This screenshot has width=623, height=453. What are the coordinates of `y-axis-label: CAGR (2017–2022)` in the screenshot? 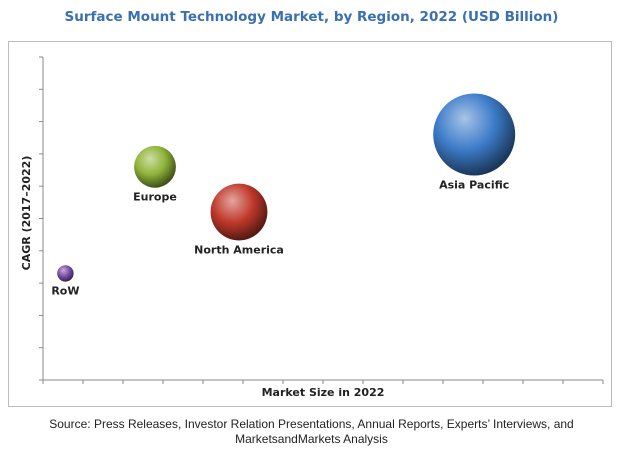 It's located at (26, 213).